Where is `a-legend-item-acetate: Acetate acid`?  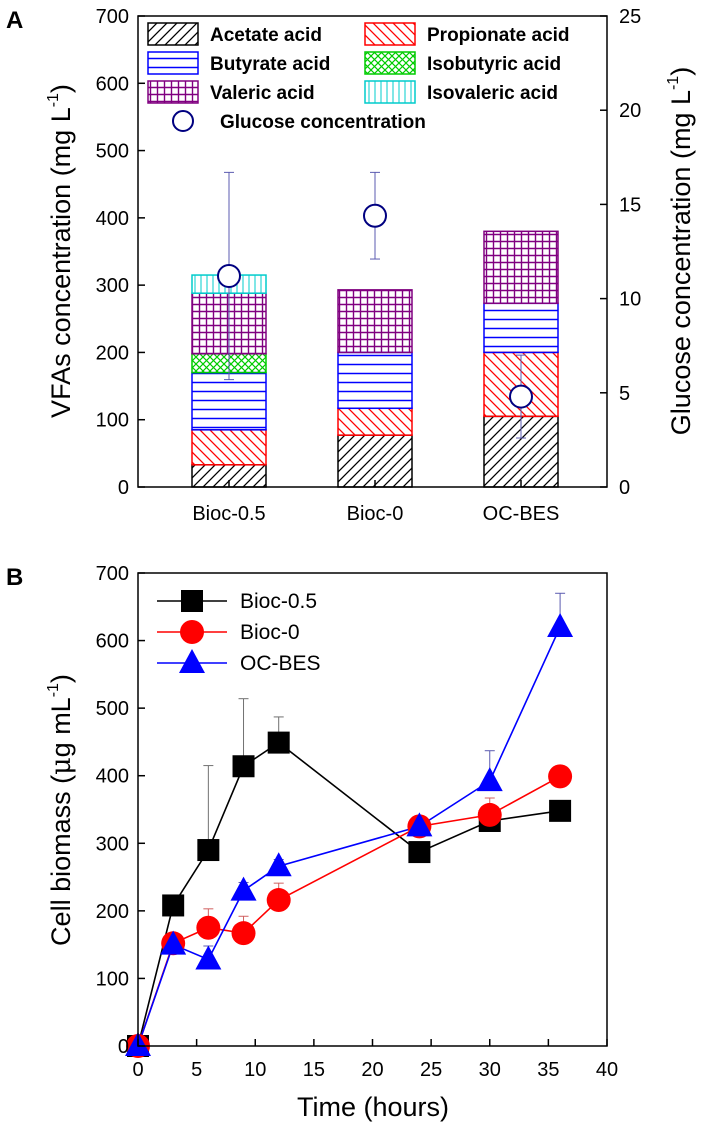 a-legend-item-acetate: Acetate acid is located at coordinates (234, 34).